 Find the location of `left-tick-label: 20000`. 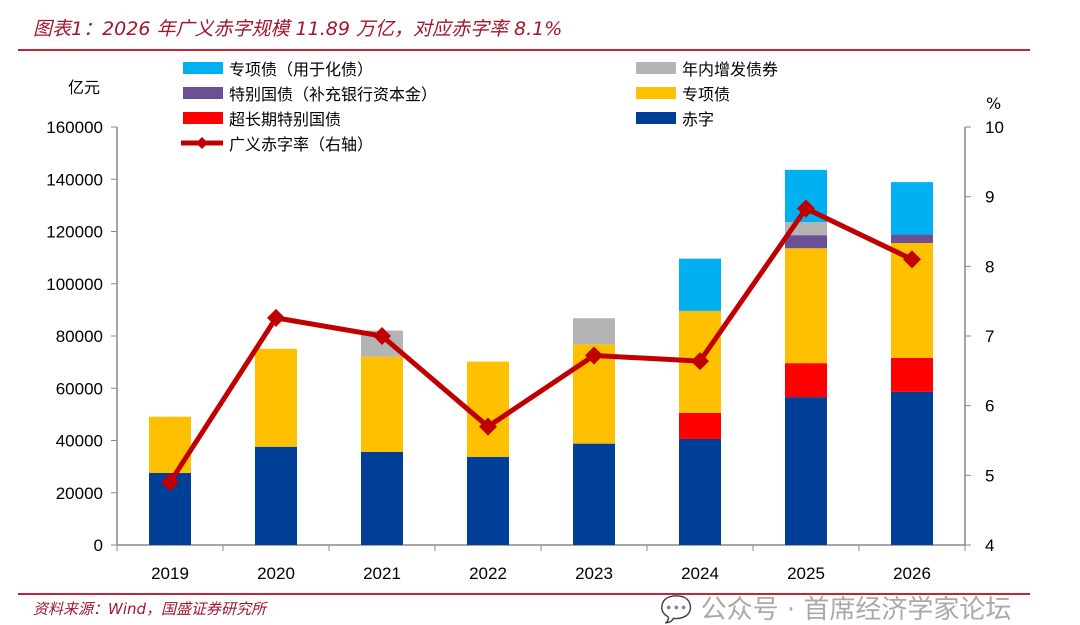

left-tick-label: 20000 is located at coordinates (79, 493).